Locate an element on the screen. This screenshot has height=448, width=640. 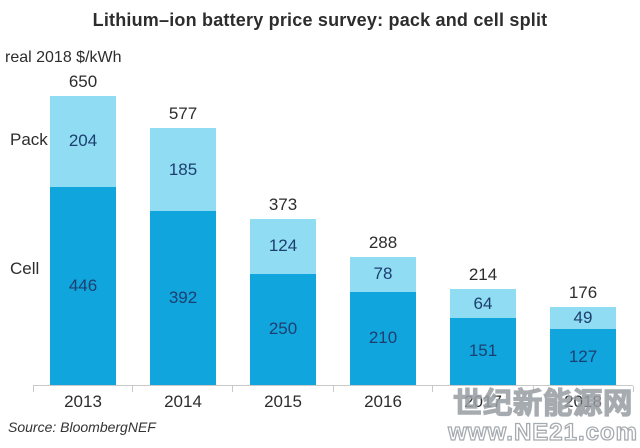
bar-column: 373 124 250 is located at coordinates (283, 237).